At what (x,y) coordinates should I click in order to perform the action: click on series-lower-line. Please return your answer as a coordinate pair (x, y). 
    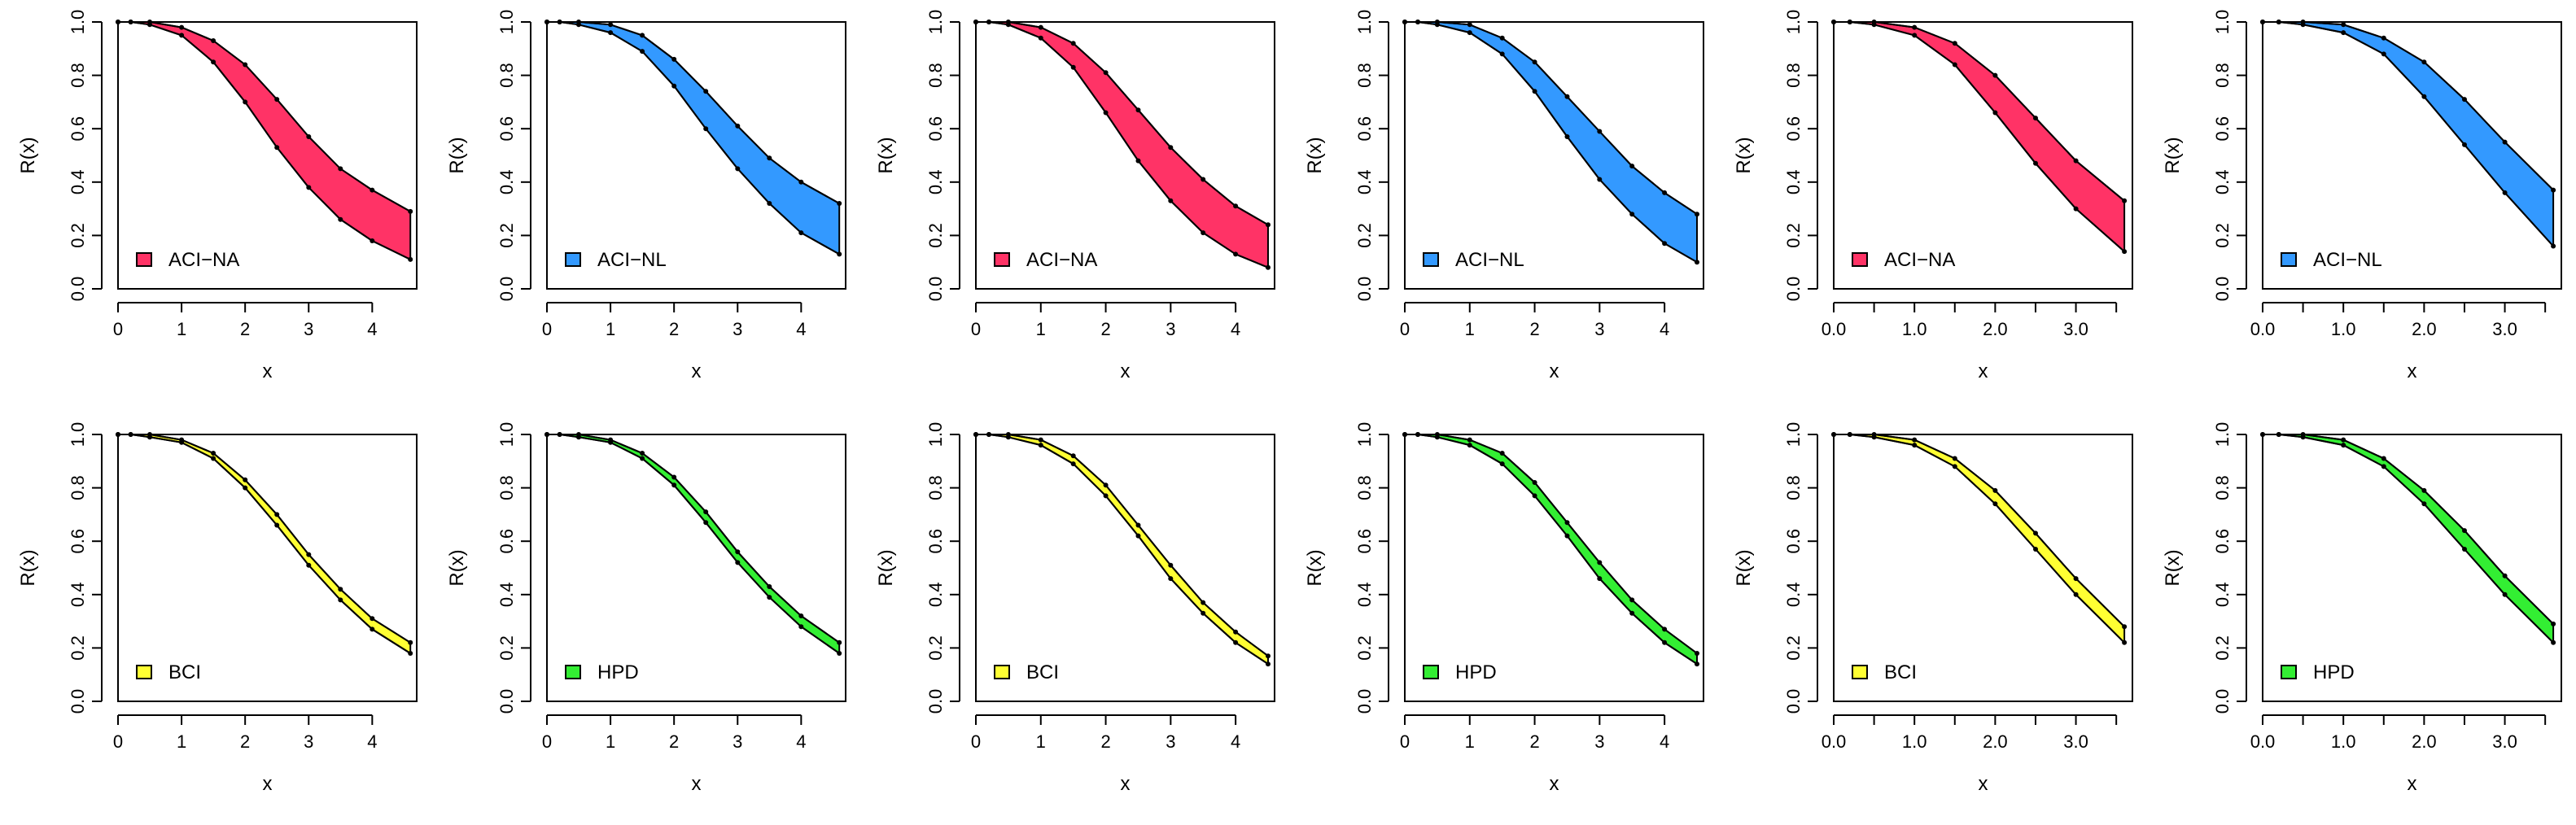
    Looking at the image, I should click on (1979, 136).